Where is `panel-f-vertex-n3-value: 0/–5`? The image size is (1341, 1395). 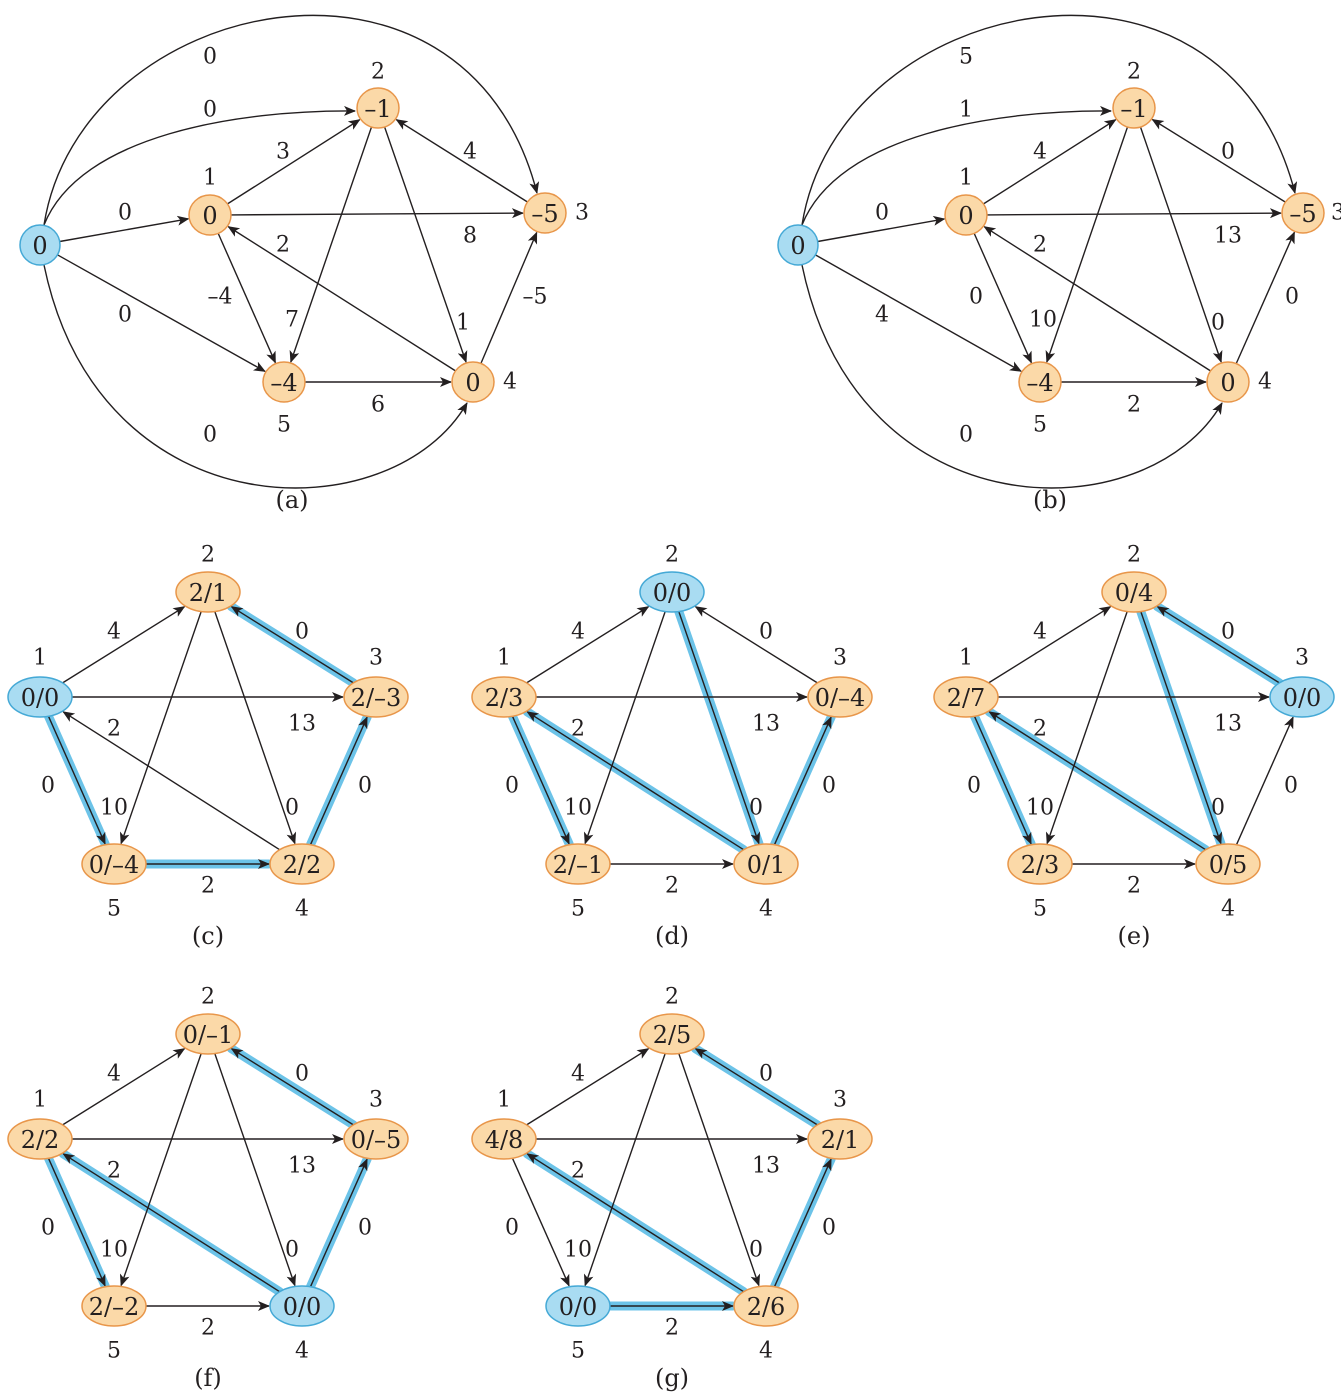 panel-f-vertex-n3-value: 0/–5 is located at coordinates (376, 1140).